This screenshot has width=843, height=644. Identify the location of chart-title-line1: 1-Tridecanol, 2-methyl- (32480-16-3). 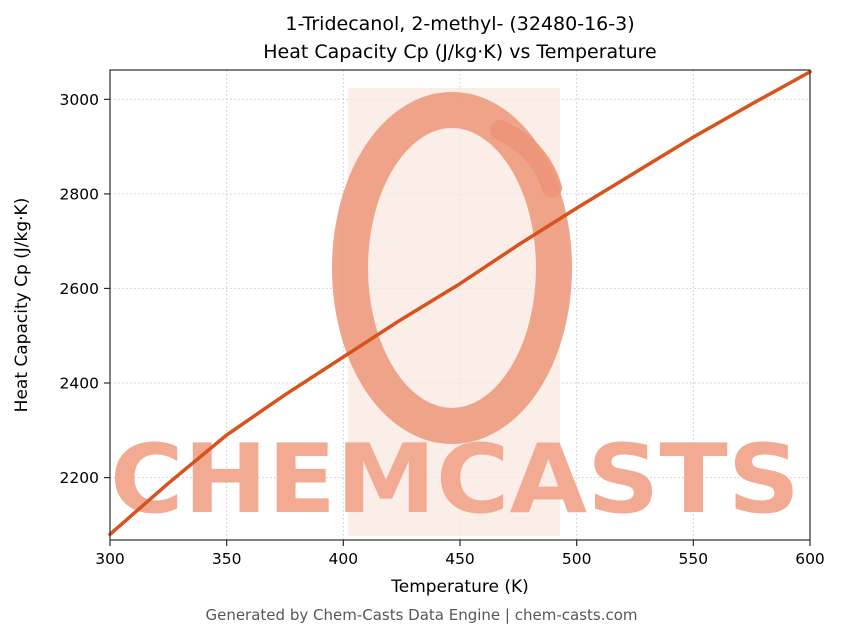
(460, 24).